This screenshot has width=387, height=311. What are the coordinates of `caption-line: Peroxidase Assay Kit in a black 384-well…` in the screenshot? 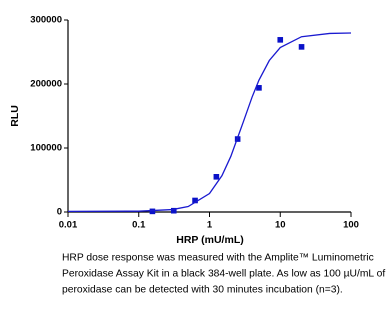 It's located at (223, 274).